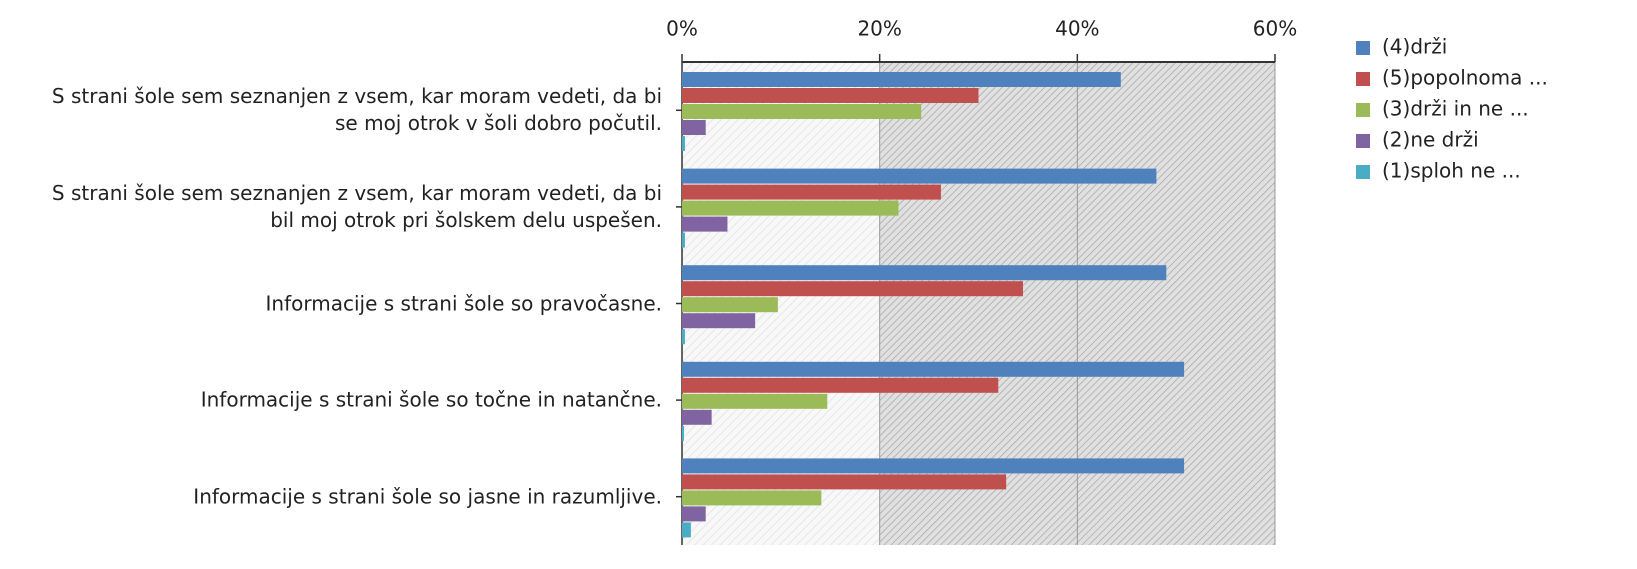  What do you see at coordinates (682, 29) in the screenshot?
I see `x-tick-label: 0%` at bounding box center [682, 29].